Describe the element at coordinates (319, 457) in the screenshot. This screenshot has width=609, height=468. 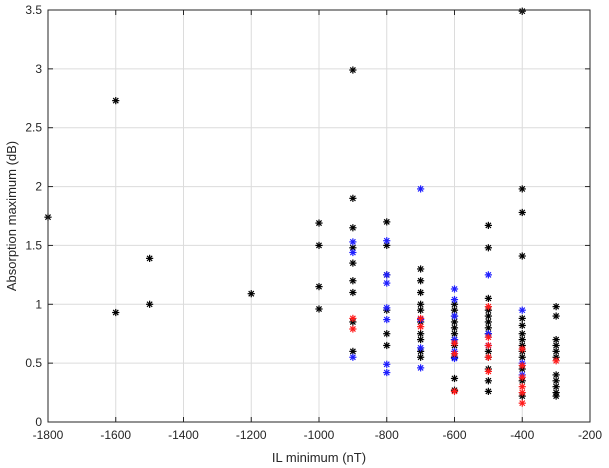
I see `x-axis-label: IL minimum (nT)` at that location.